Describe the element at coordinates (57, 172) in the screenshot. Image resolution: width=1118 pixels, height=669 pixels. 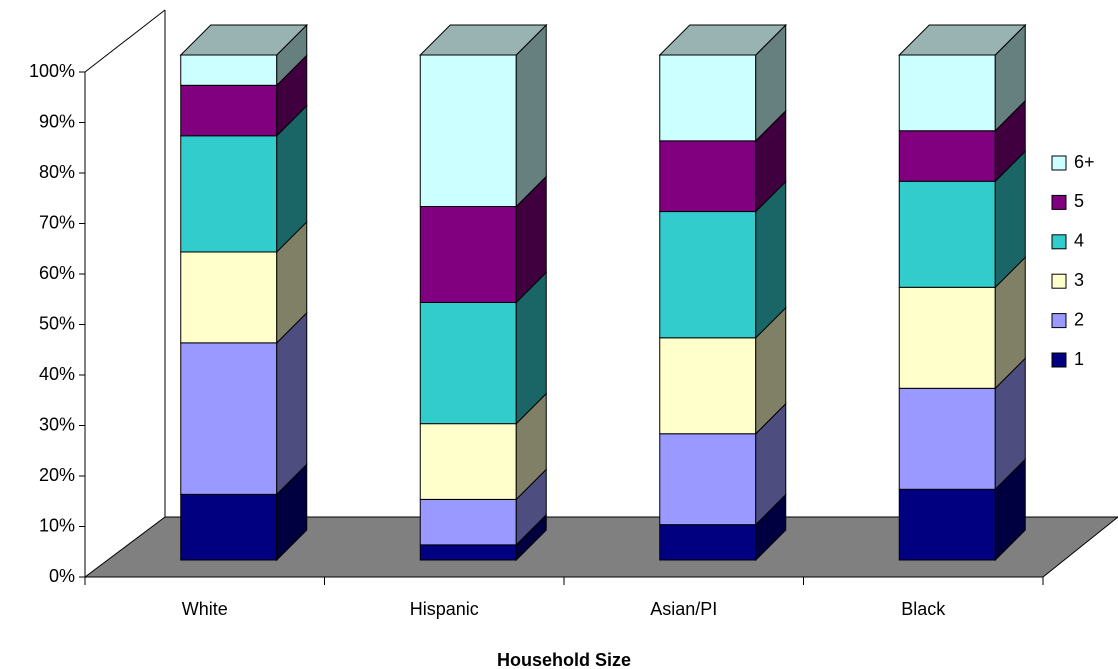
I see `y-tick-label: 80%` at that location.